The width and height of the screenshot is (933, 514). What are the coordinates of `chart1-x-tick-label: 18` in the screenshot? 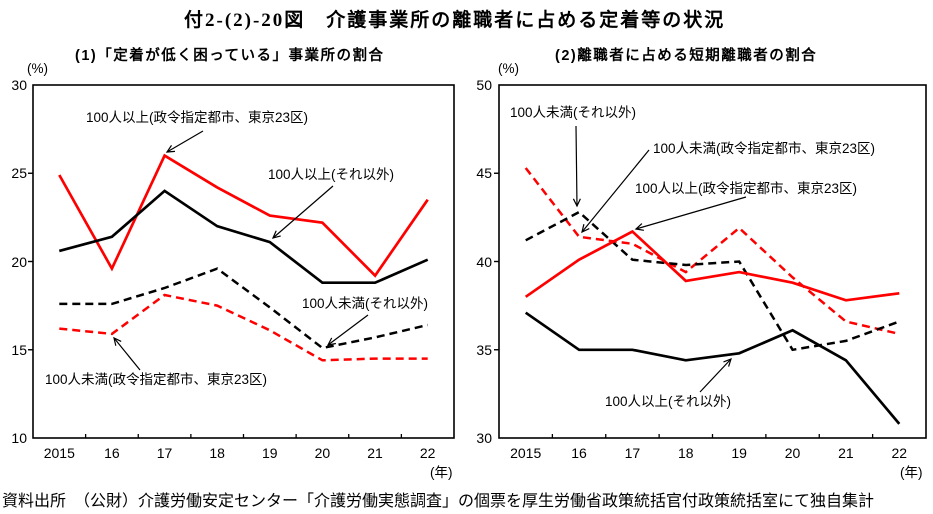 It's located at (217, 453).